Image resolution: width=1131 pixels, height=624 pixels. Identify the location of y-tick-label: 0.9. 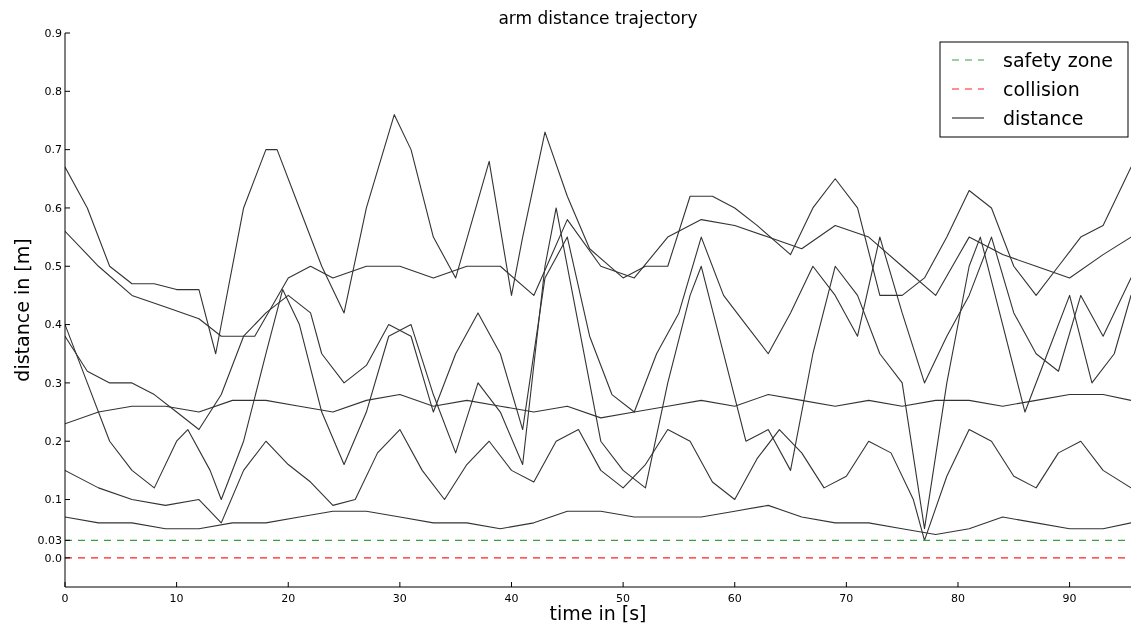
(53, 33).